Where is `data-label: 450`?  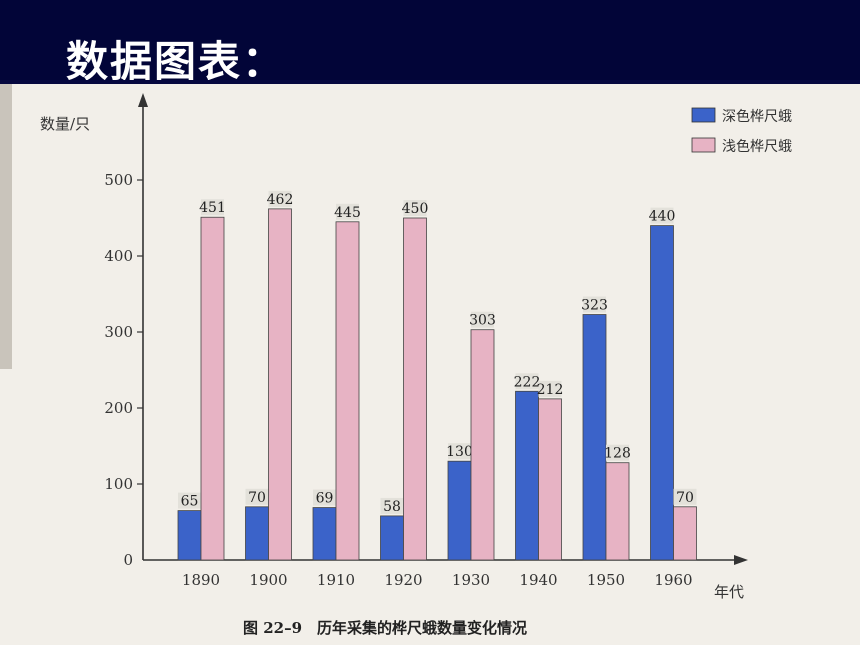 data-label: 450 is located at coordinates (415, 209).